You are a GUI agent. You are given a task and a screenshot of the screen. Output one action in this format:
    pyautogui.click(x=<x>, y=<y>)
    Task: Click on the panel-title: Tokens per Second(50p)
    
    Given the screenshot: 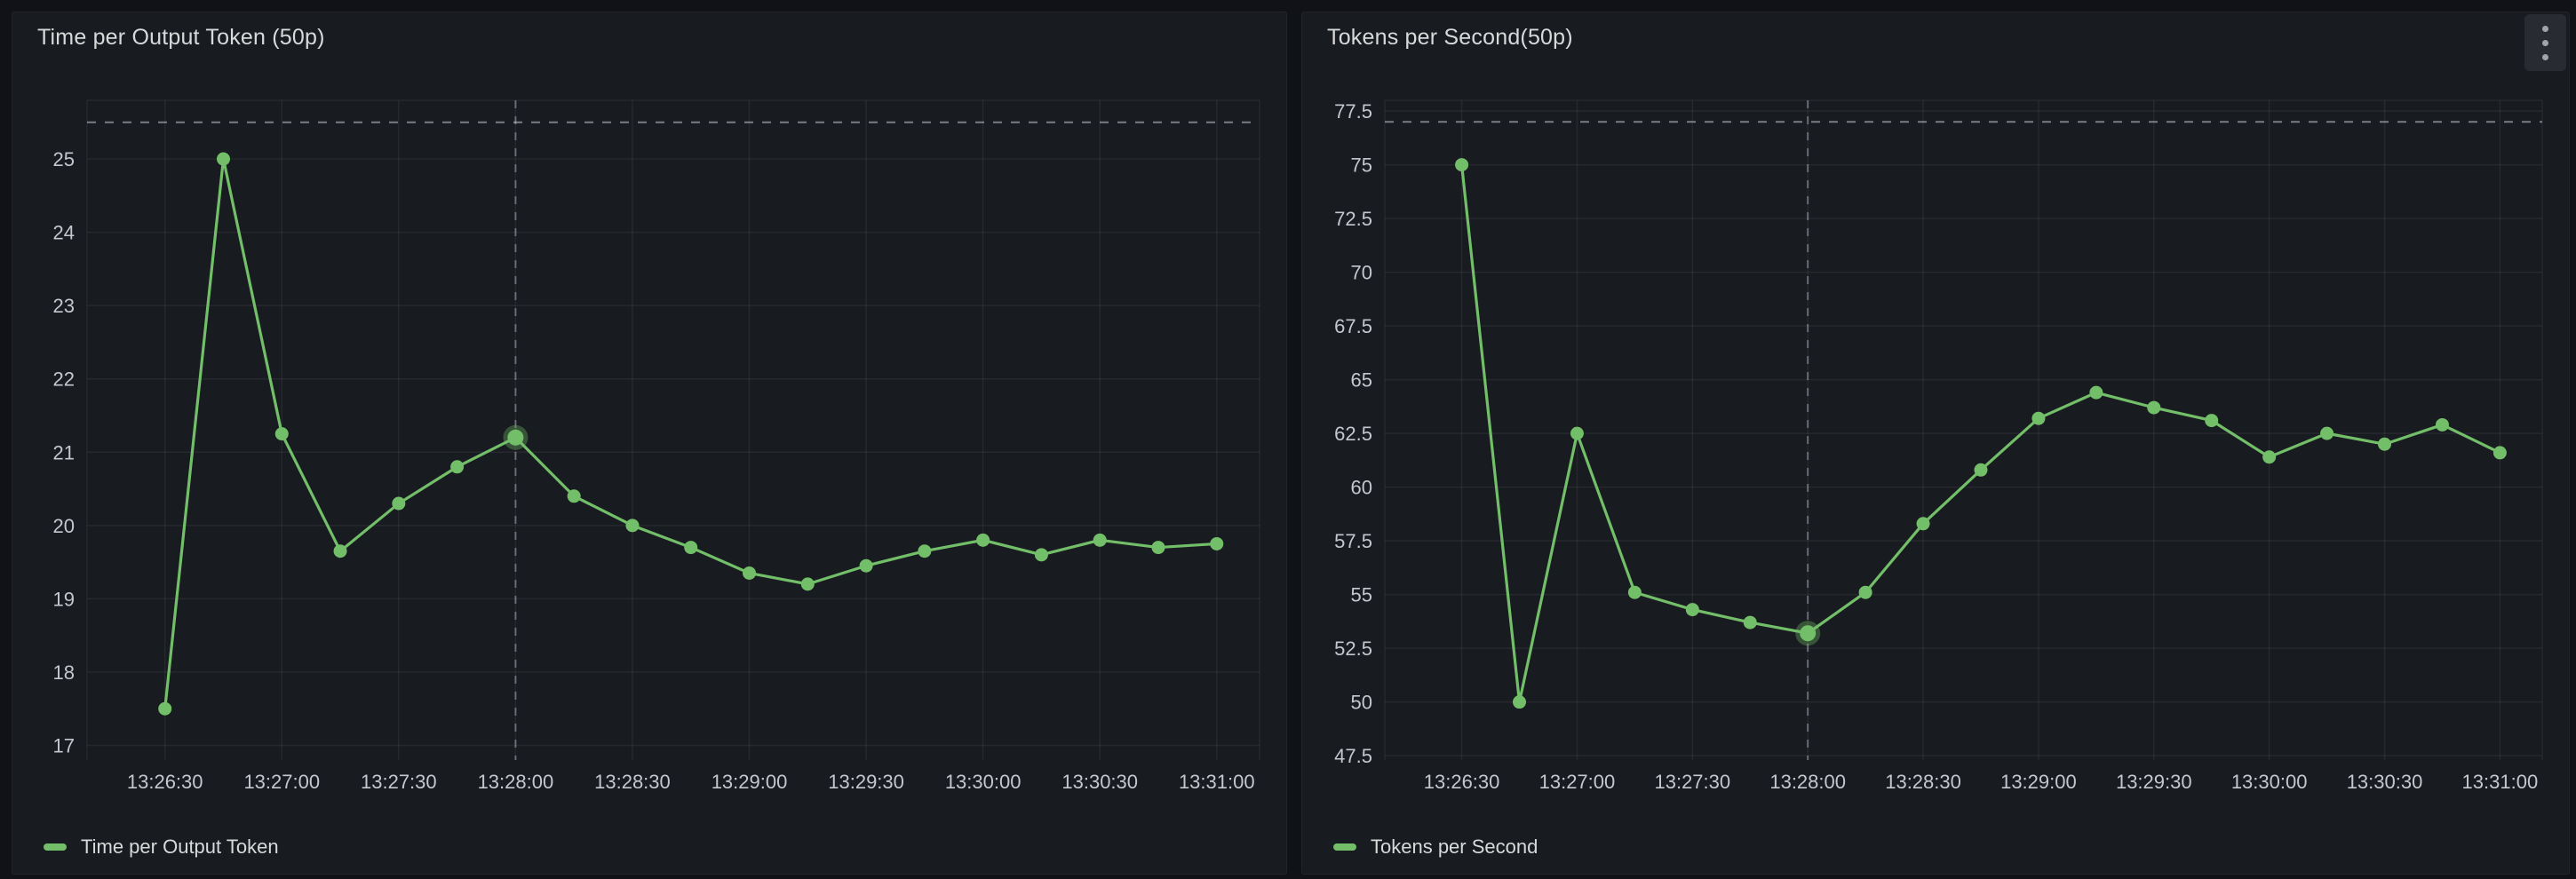 What is the action you would take?
    pyautogui.click(x=1450, y=38)
    